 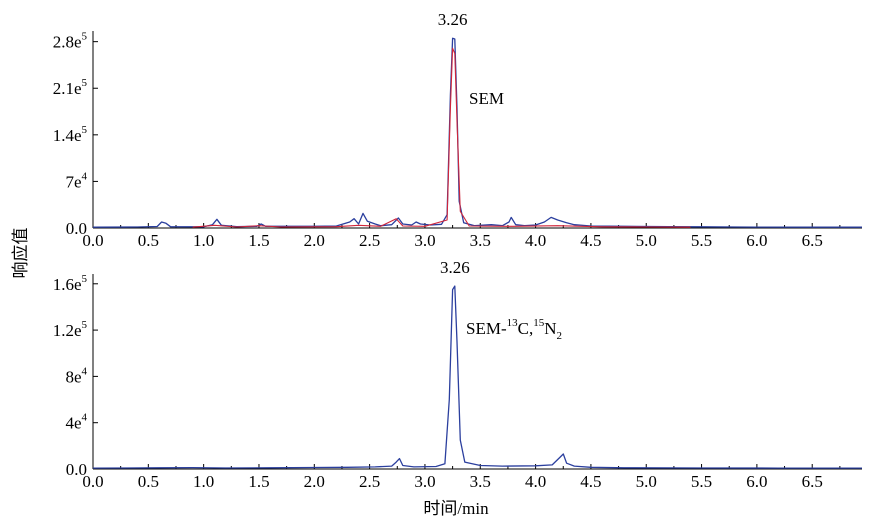 What do you see at coordinates (486, 98) in the screenshot?
I see `chart-0-compound-label: SEM` at bounding box center [486, 98].